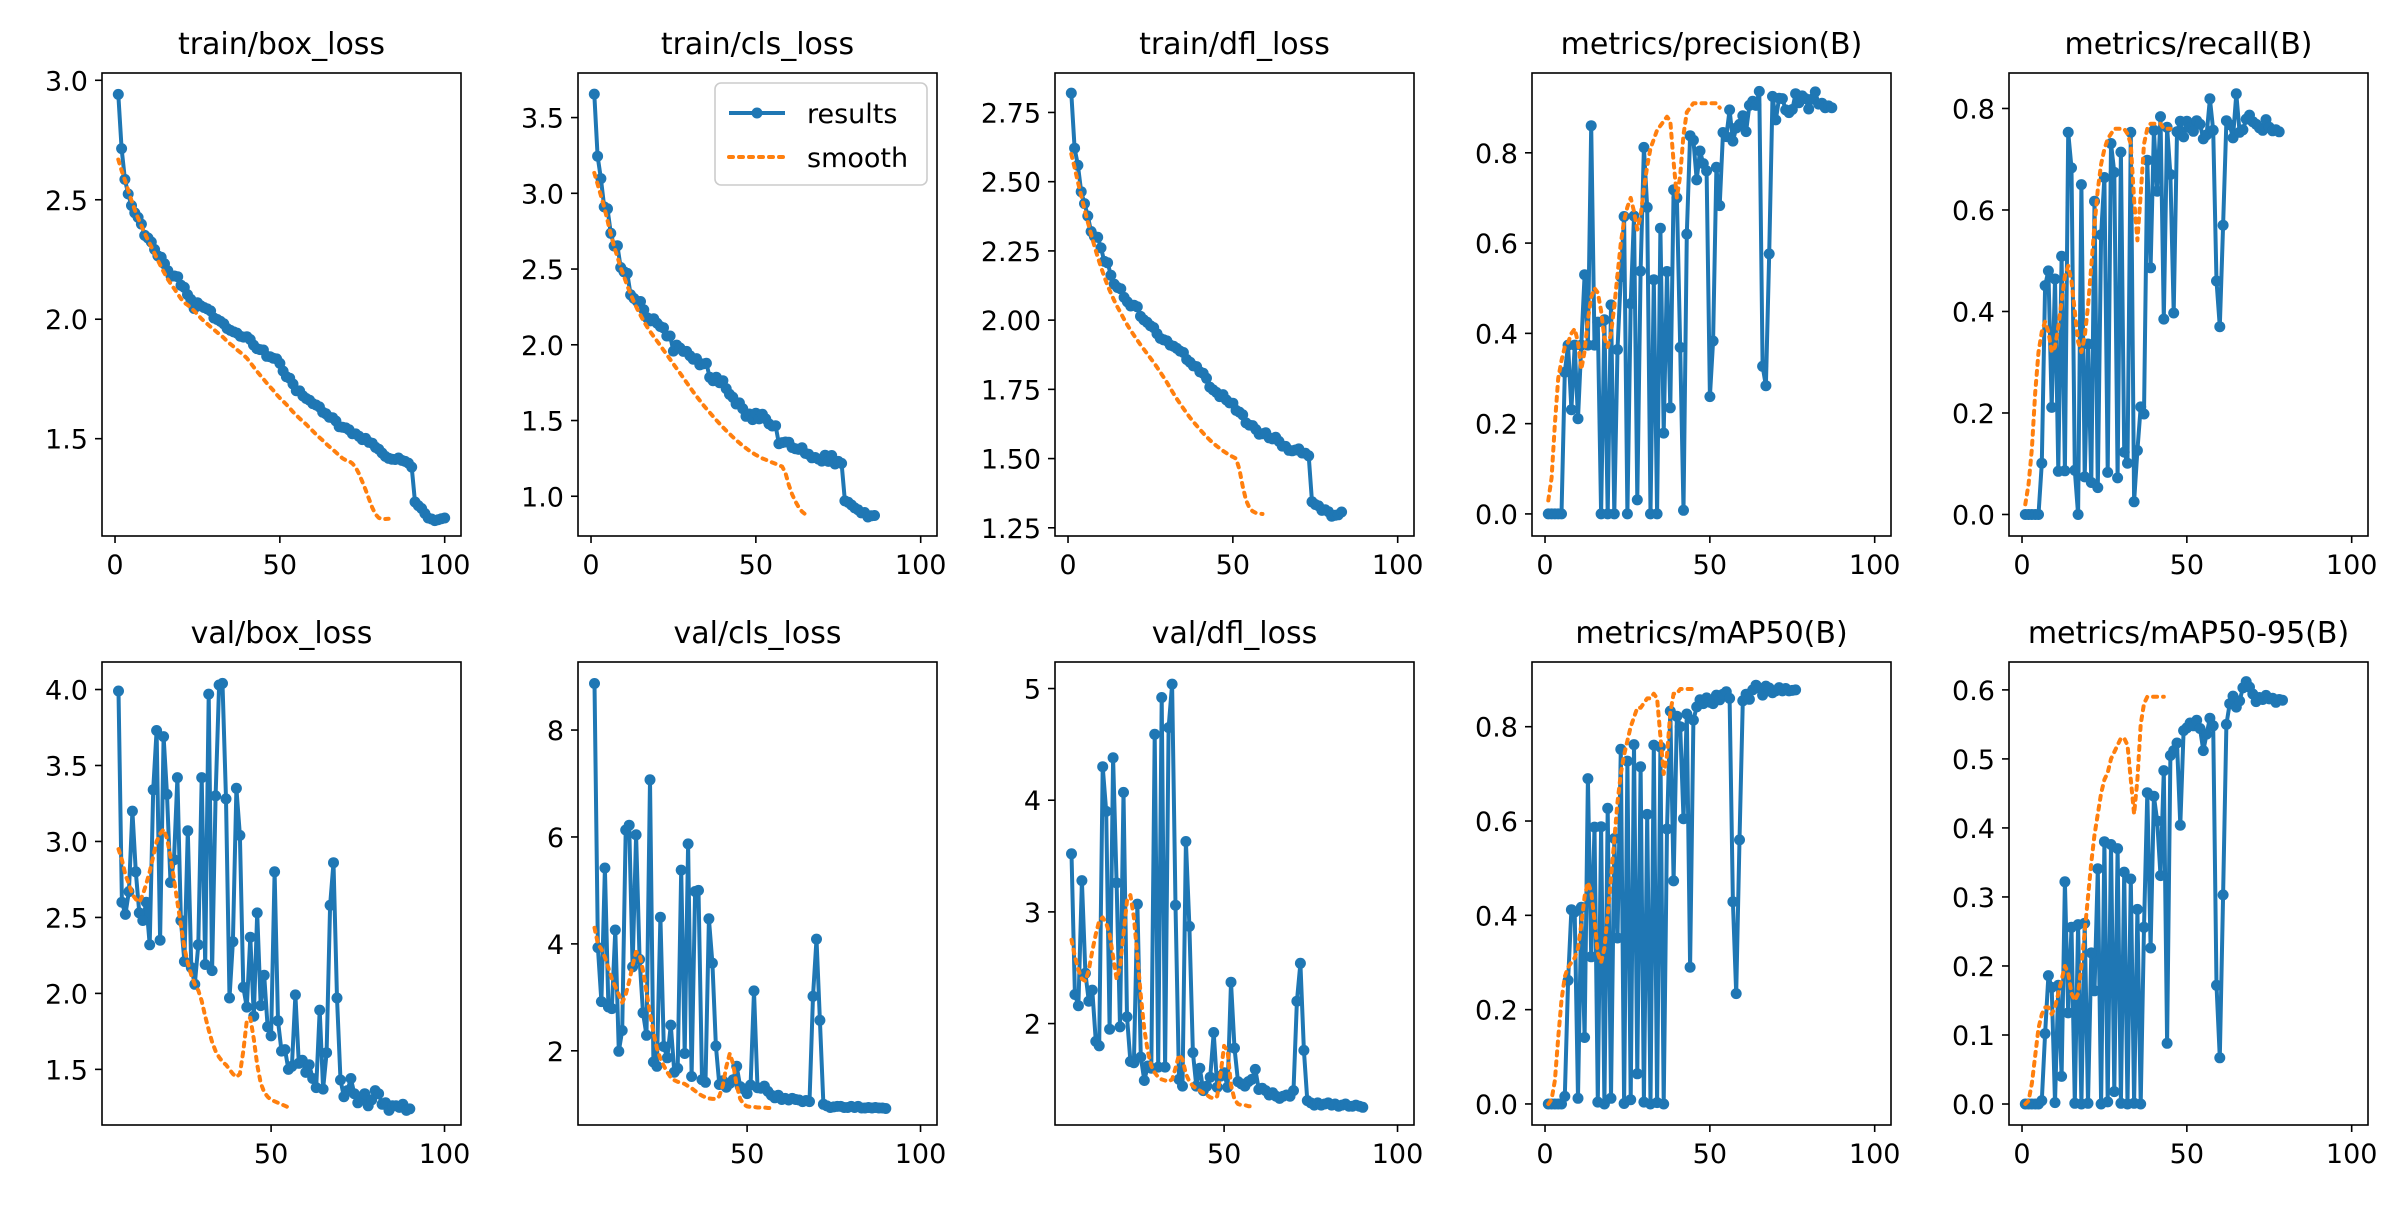  What do you see at coordinates (1710, 1154) in the screenshot?
I see `x-tick-label: 50` at bounding box center [1710, 1154].